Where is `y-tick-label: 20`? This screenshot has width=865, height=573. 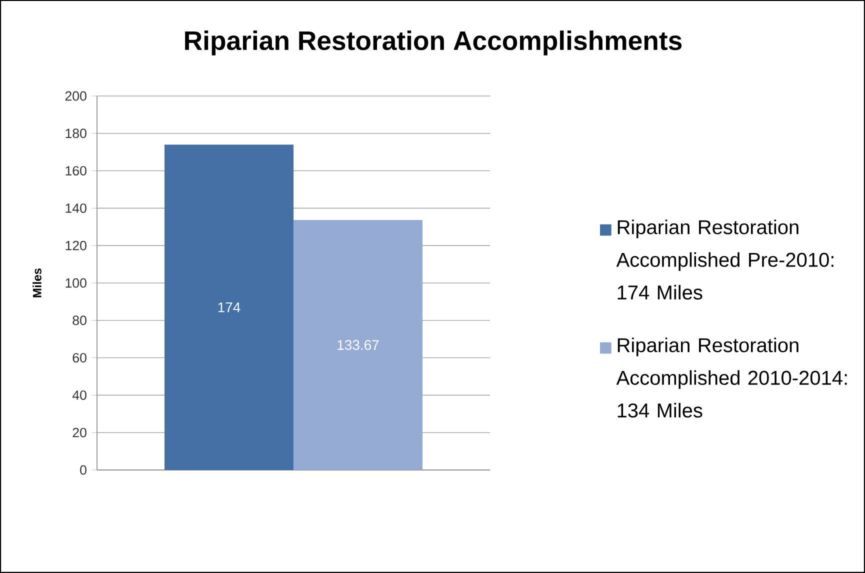 y-tick-label: 20 is located at coordinates (79, 433).